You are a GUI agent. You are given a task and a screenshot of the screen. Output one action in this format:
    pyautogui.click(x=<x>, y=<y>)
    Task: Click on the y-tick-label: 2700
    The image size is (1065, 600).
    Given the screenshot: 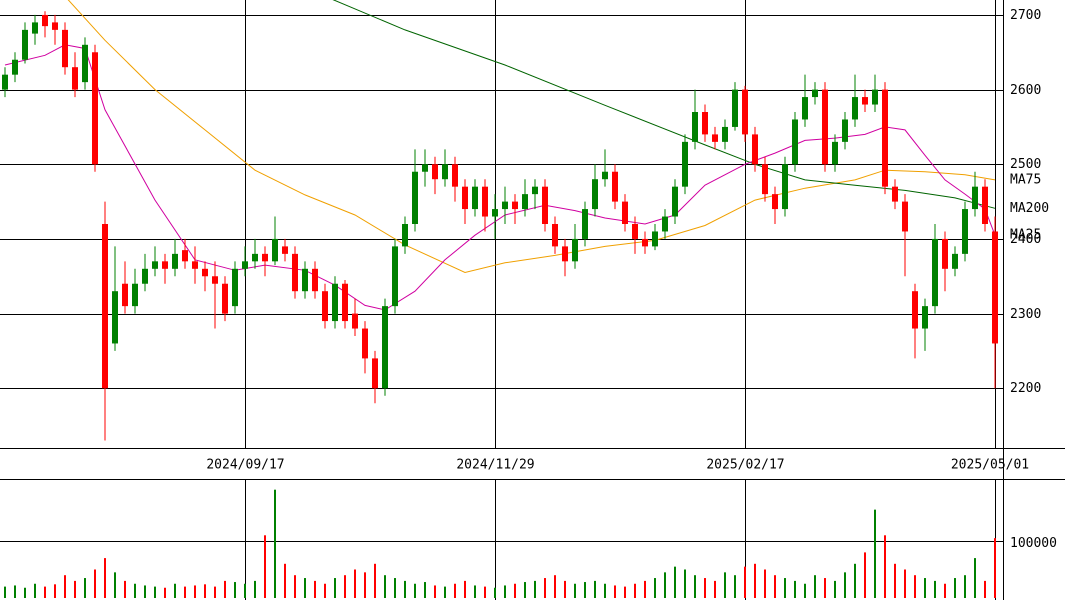 What is the action you would take?
    pyautogui.click(x=1025, y=15)
    